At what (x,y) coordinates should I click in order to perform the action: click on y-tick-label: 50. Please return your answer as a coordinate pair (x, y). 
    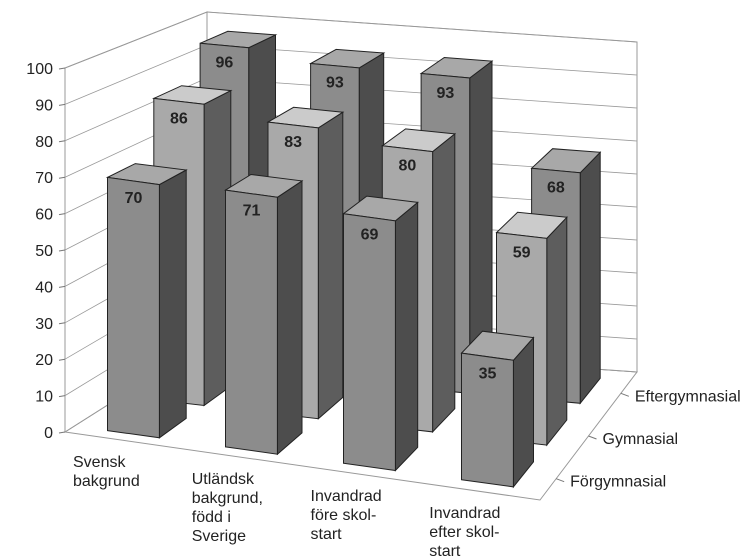
    Looking at the image, I should click on (44, 251).